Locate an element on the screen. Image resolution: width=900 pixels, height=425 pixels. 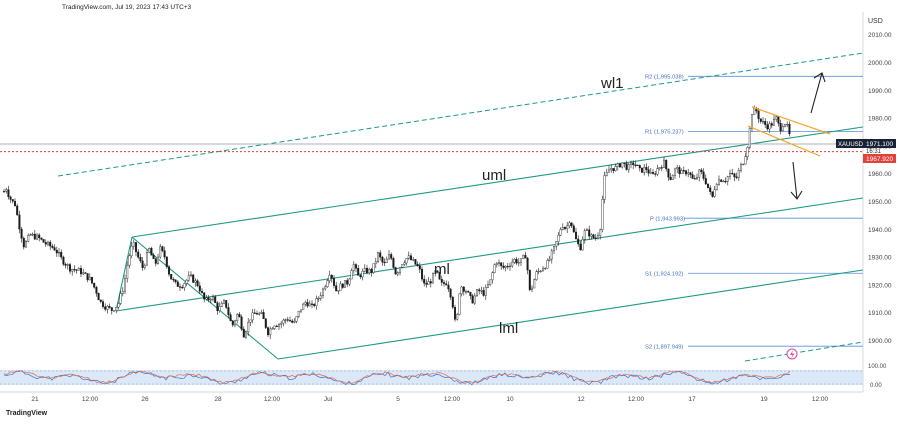
price-tick-label: 1990.00 is located at coordinates (880, 91).